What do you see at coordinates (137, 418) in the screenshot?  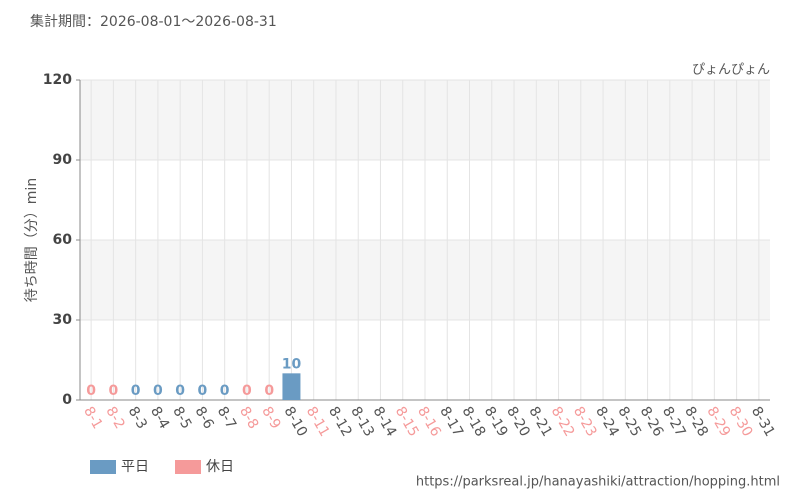 I see `x-tick-label: 8-3` at bounding box center [137, 418].